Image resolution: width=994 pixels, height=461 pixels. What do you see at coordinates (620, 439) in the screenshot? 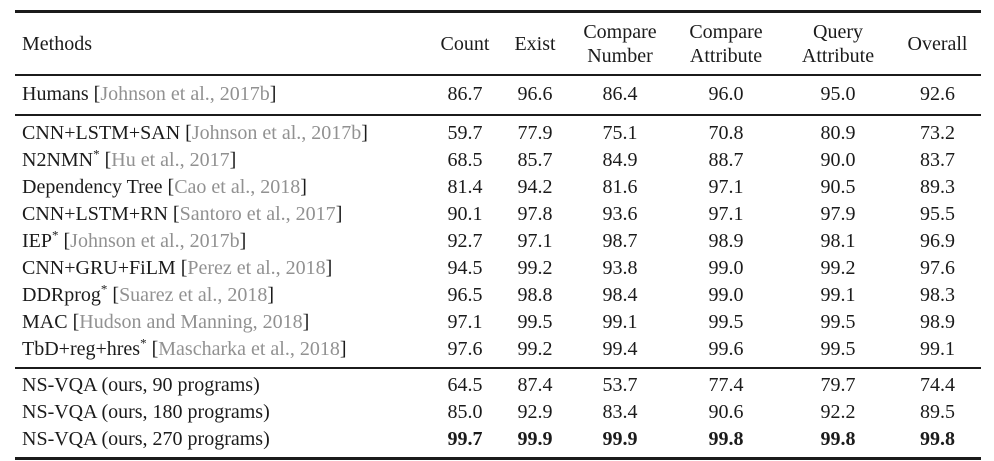
I see `compare-number-cell: 99.9` at bounding box center [620, 439].